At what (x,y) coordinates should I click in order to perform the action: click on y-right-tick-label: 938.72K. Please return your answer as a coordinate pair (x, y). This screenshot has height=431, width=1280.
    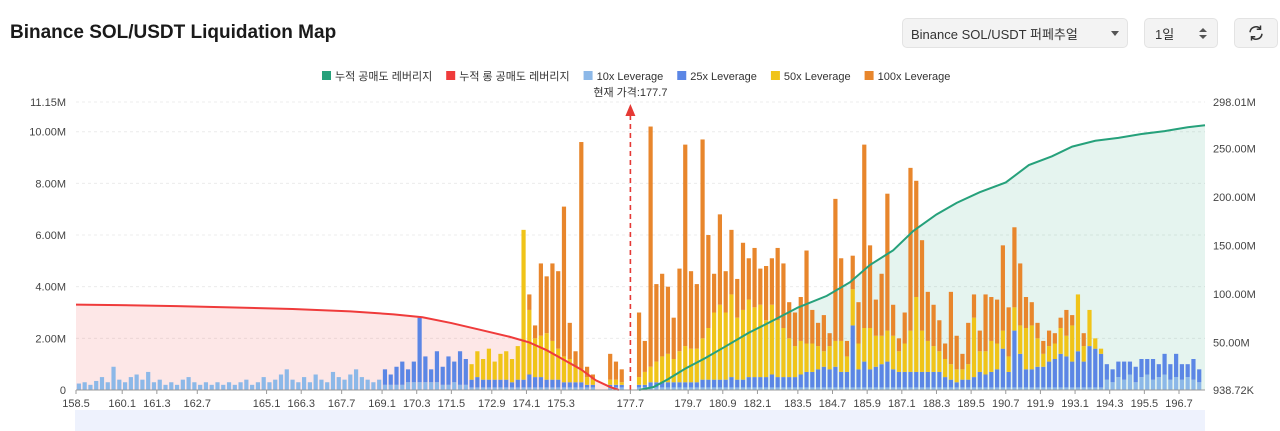
    Looking at the image, I should click on (1234, 391).